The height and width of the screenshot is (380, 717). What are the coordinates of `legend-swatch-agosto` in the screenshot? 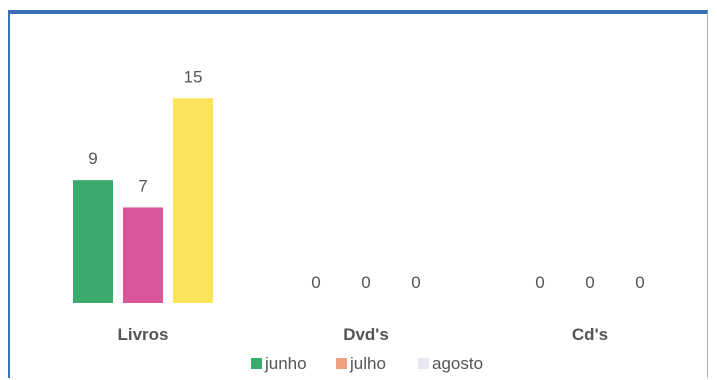 It's located at (423, 363).